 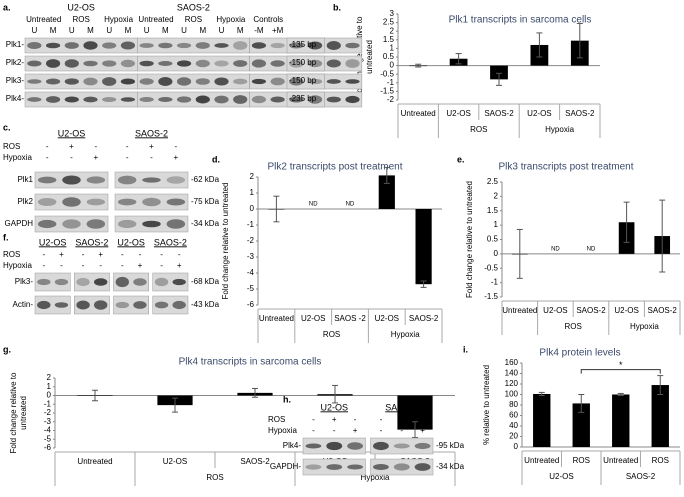 What do you see at coordinates (6, 237) in the screenshot?
I see `panel-label: f.` at bounding box center [6, 237].